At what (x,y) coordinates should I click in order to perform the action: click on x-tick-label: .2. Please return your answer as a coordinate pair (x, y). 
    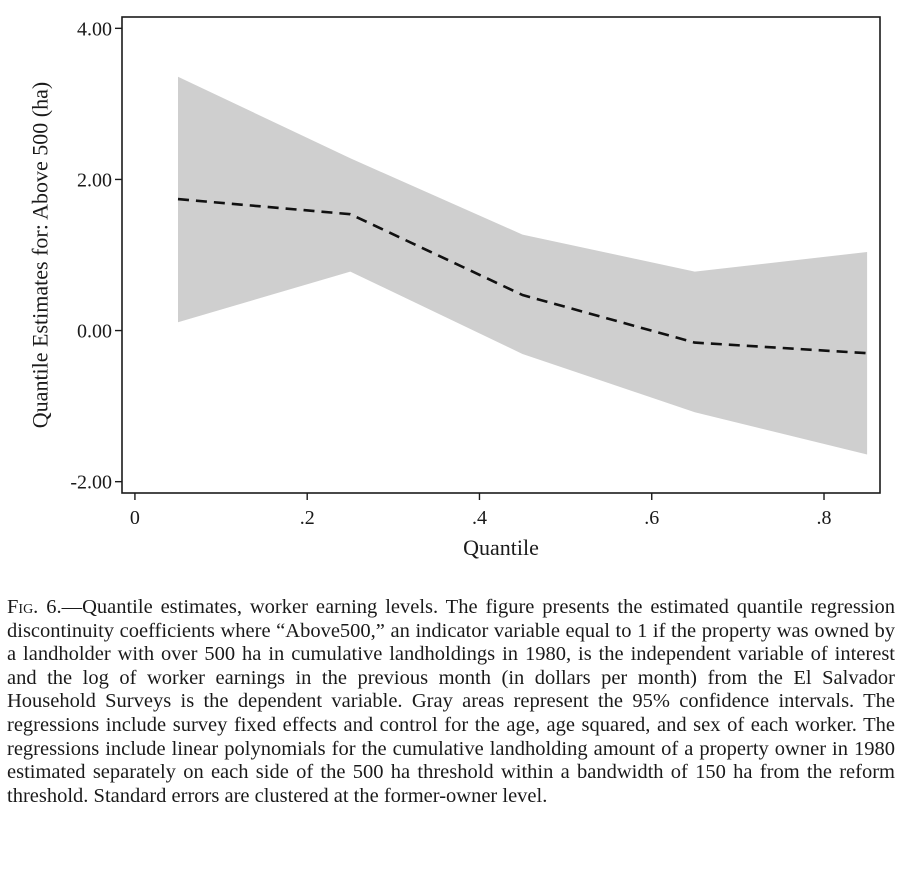
    Looking at the image, I should click on (307, 518).